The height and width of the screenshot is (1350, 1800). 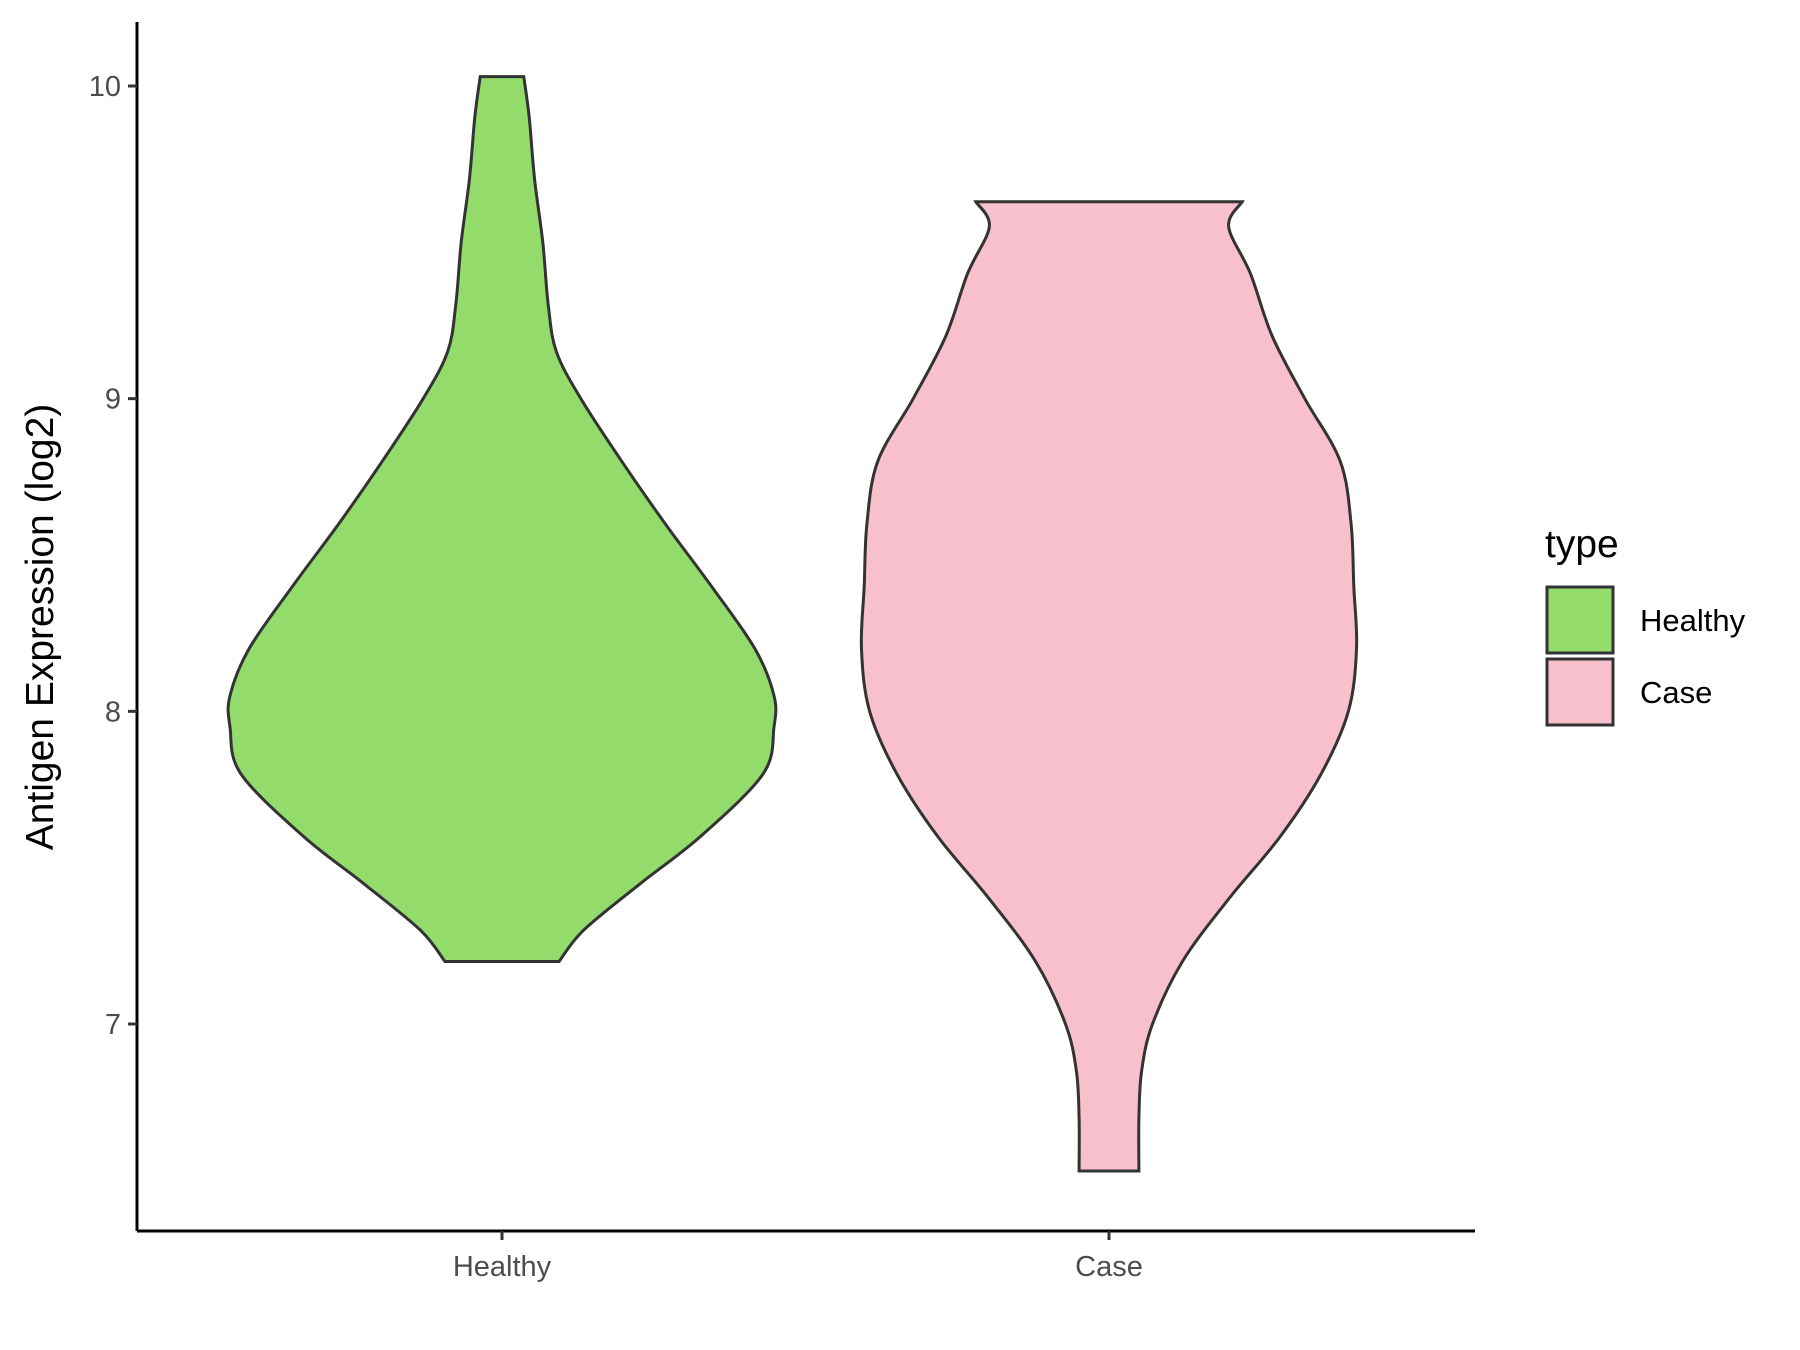 I want to click on legend: type Healthy Case, so click(x=1645, y=625).